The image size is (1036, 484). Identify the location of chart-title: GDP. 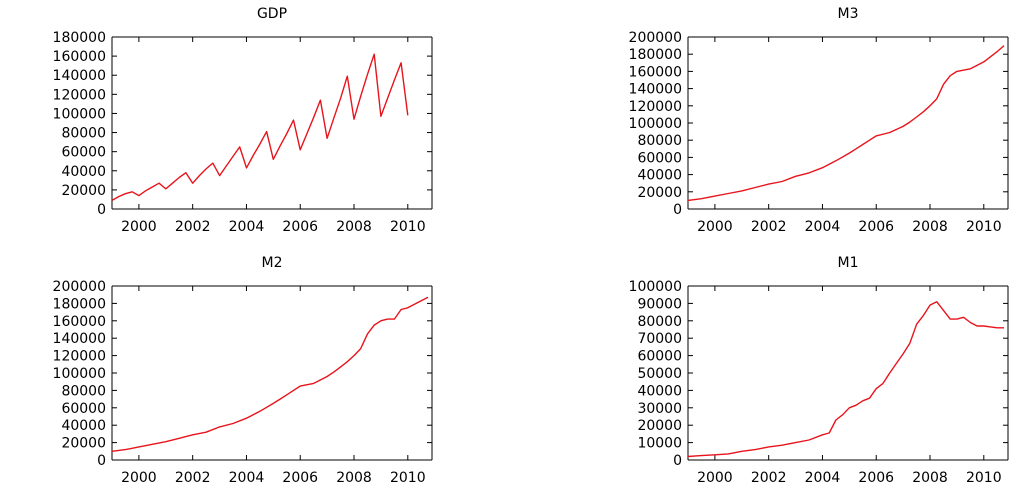
(272, 14).